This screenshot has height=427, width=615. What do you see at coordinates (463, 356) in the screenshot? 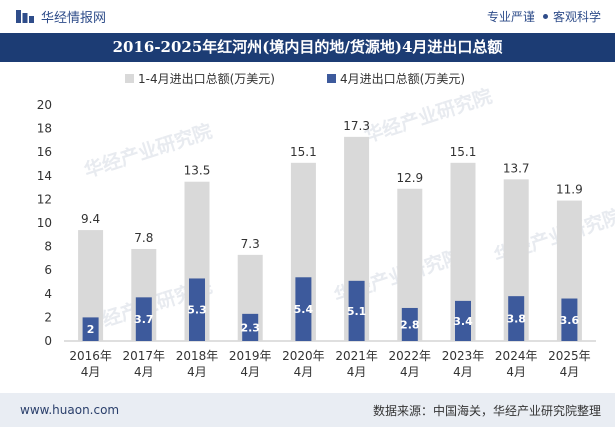
I see `x-tick-label-line: 2023年` at bounding box center [463, 356].